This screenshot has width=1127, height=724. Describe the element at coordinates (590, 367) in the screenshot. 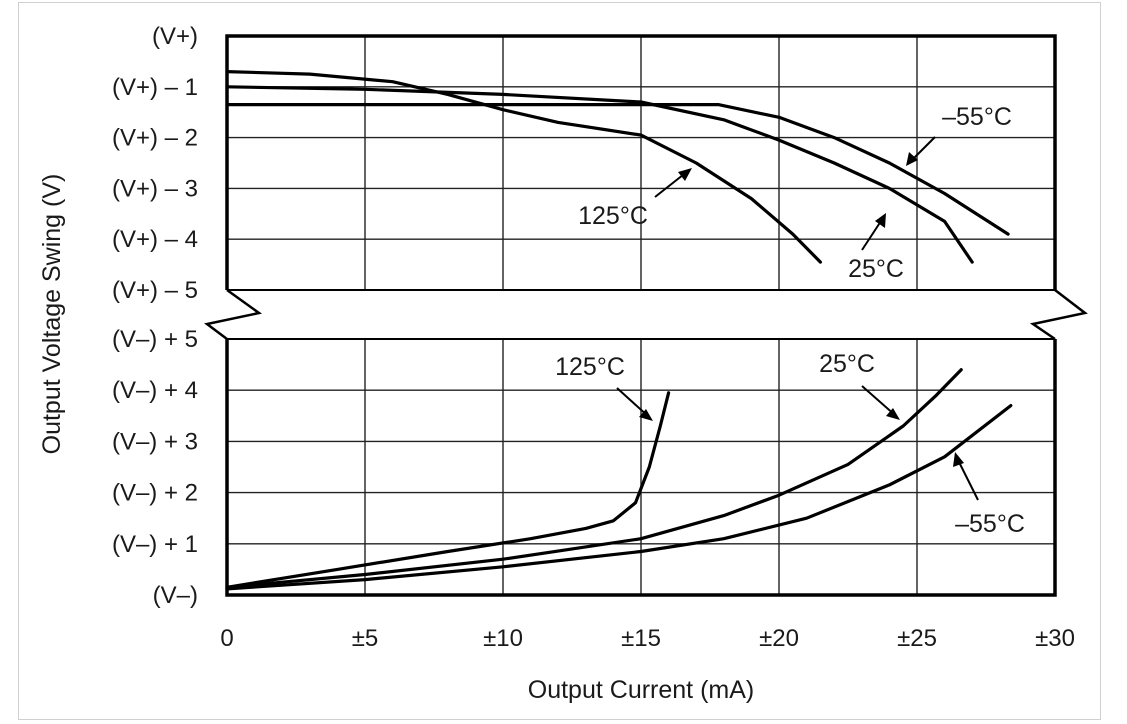

I see `annotation-lower-125: 125°C` at that location.